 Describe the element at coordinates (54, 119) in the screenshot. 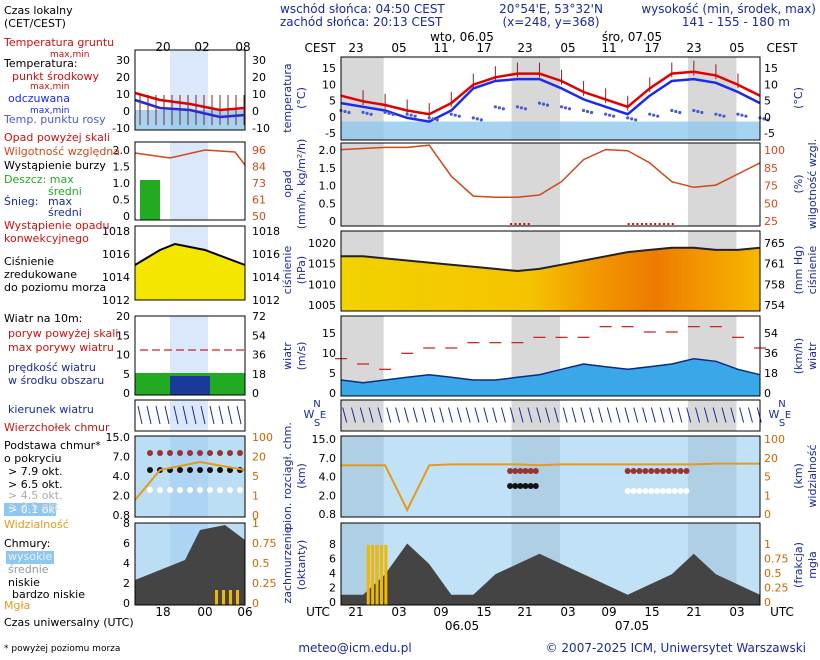

I see `legend-text: Temp. punktu rosy` at that location.